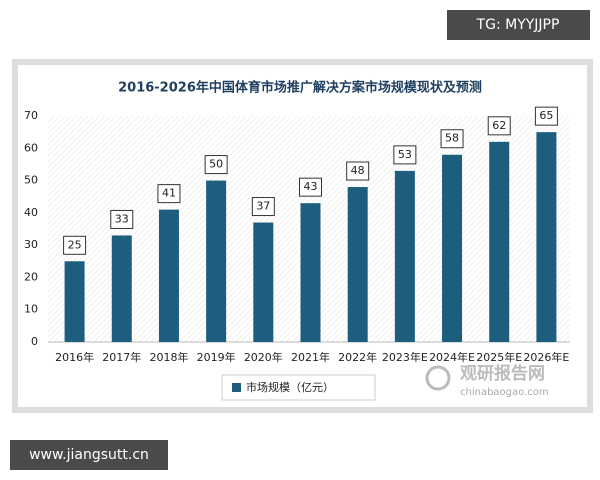  What do you see at coordinates (168, 357) in the screenshot?
I see `x-tick-label: 2018年` at bounding box center [168, 357].